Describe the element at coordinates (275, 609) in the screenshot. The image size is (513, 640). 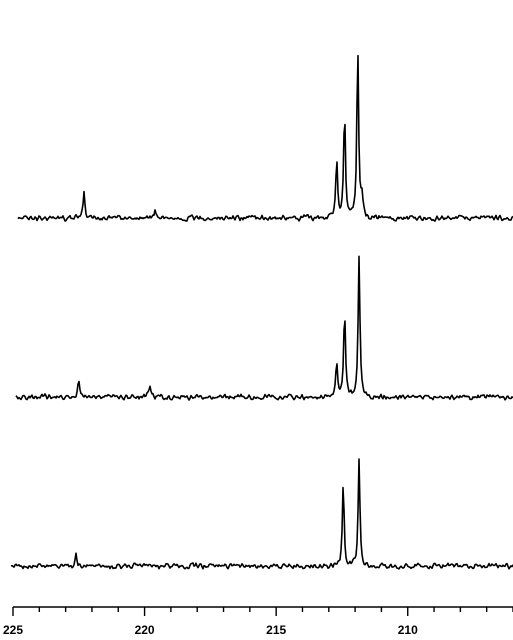
I see `x-minor-ticks` at that location.